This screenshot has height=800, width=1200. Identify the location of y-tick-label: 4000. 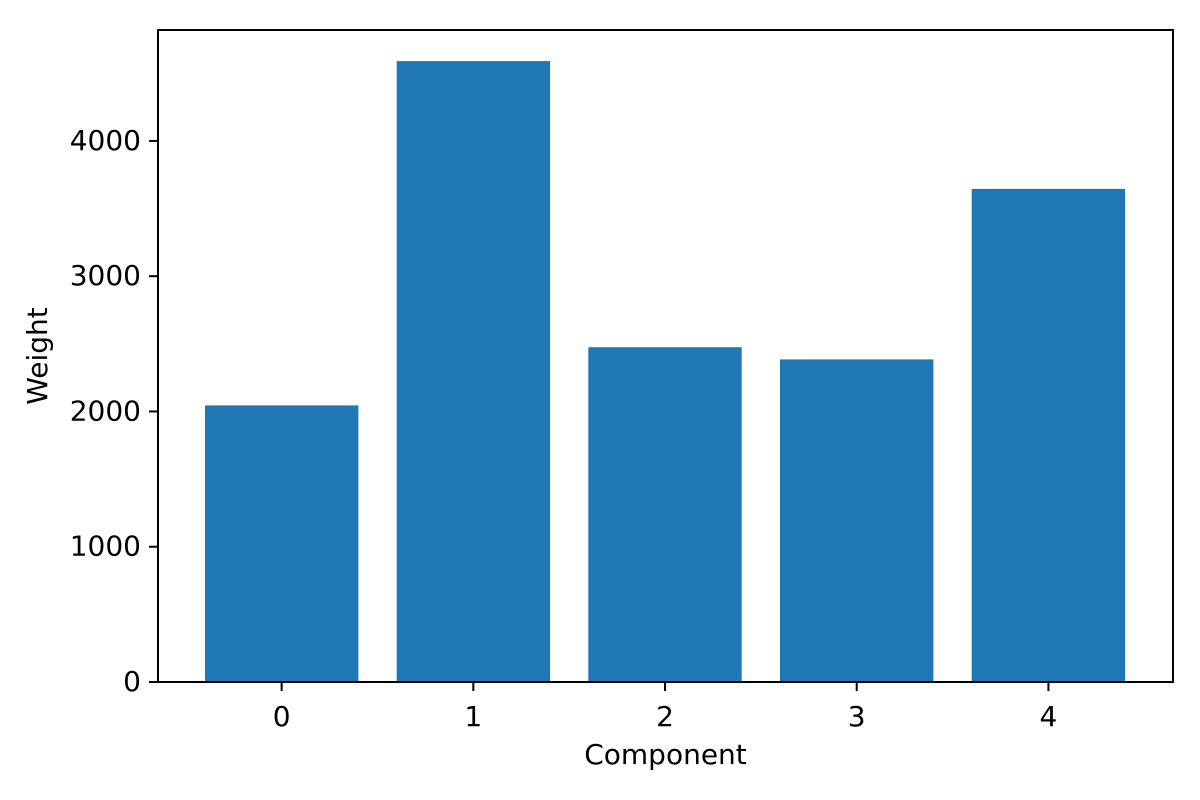
(105, 140).